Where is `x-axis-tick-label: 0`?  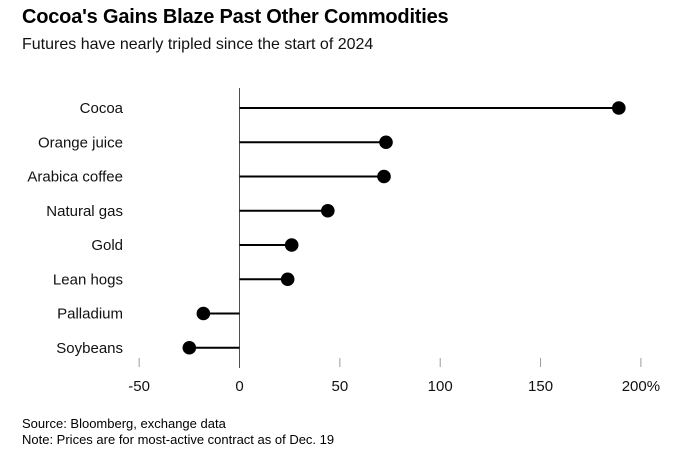
x-axis-tick-label: 0 is located at coordinates (239, 386).